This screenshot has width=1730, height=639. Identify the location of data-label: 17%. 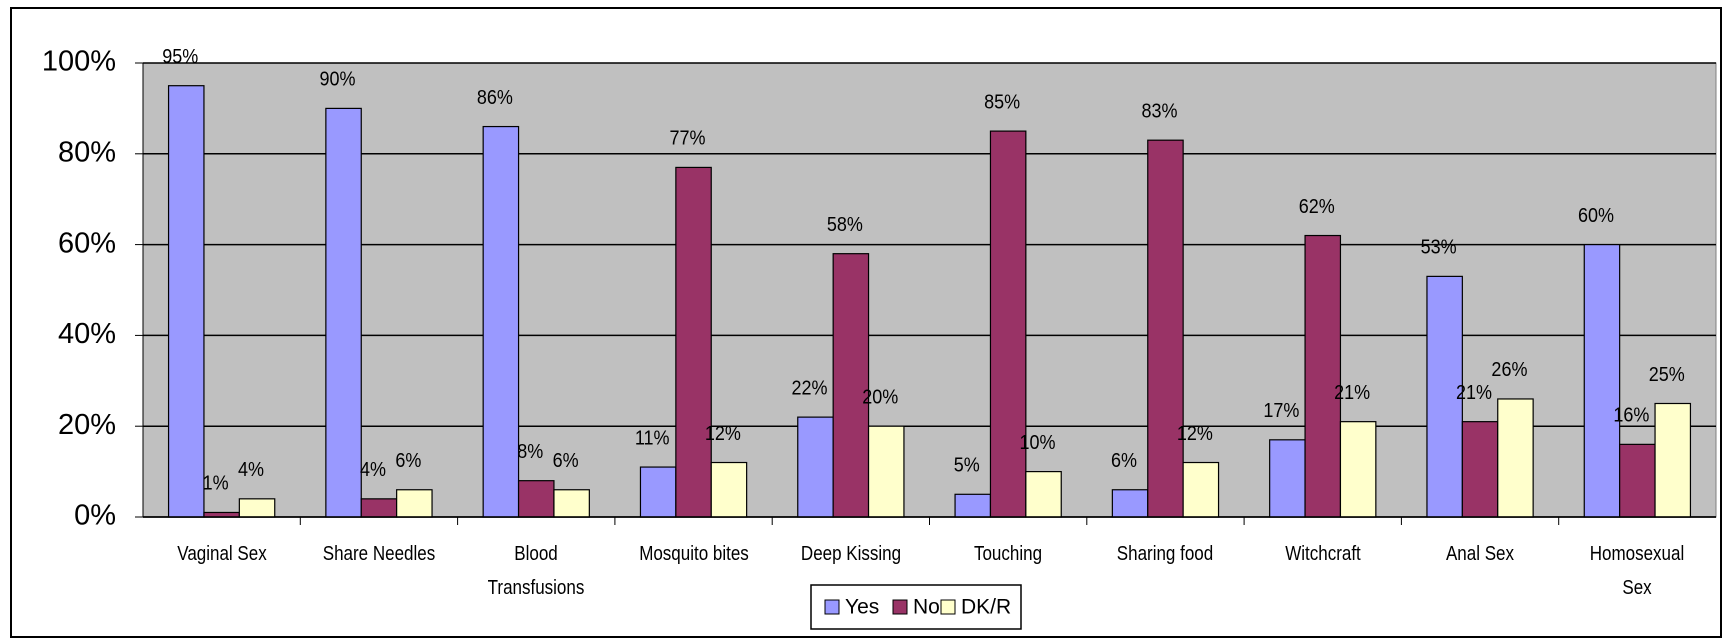
(1281, 411).